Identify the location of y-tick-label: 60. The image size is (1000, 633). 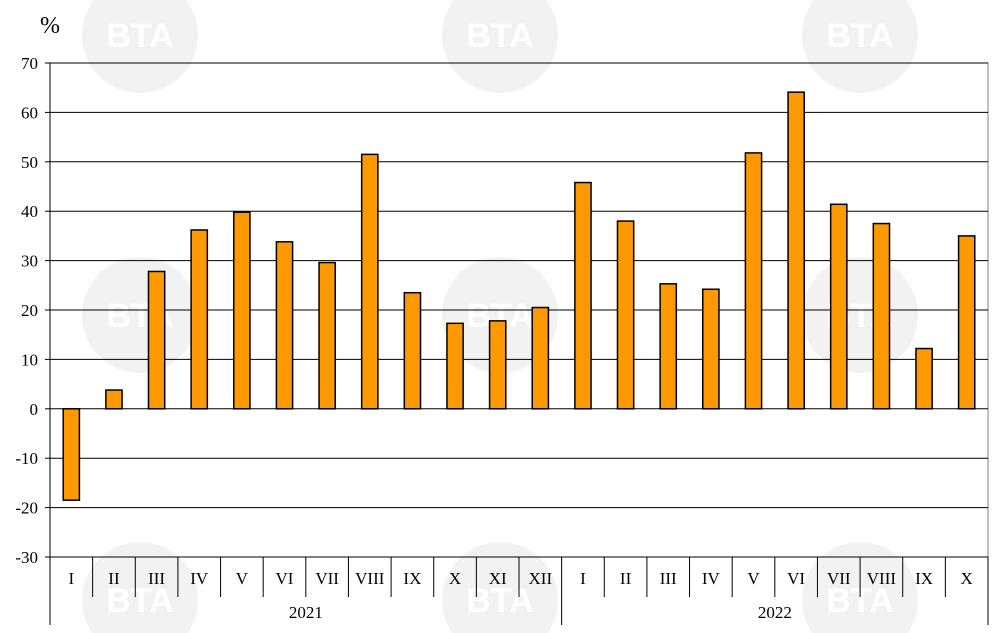
(29, 112).